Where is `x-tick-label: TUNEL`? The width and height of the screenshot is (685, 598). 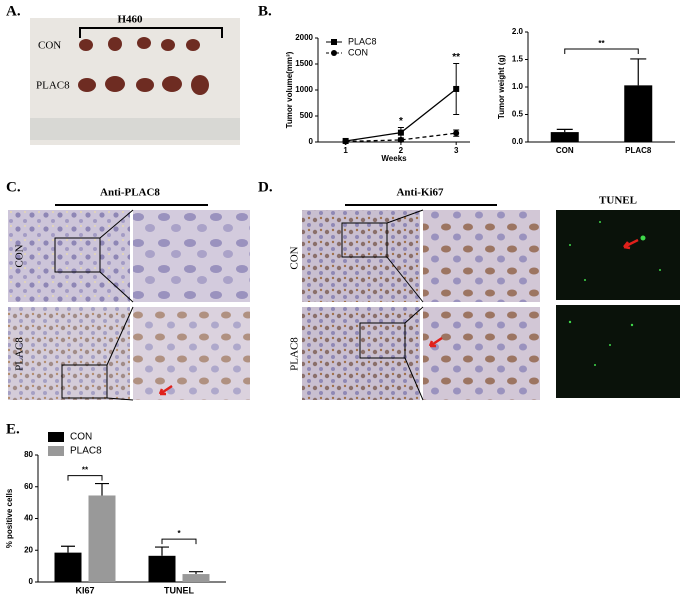
x-tick-label: TUNEL is located at coordinates (179, 590).